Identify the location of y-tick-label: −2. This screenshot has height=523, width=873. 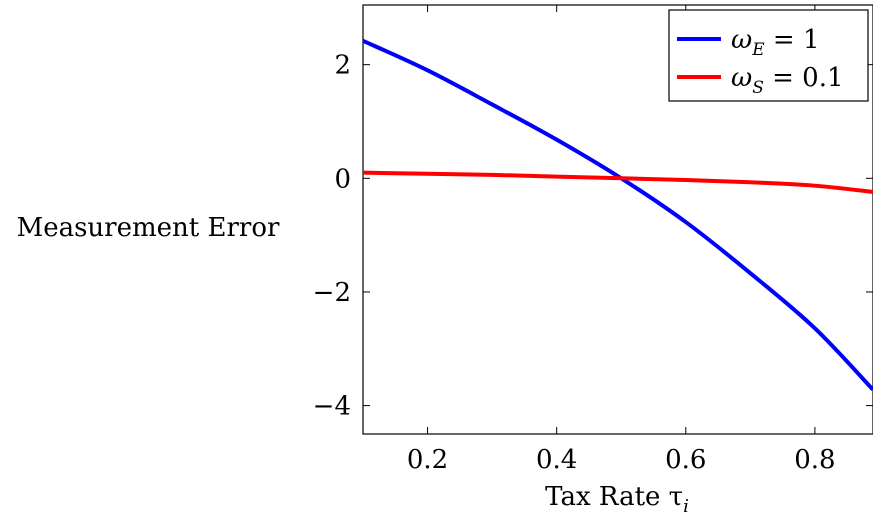
(332, 293).